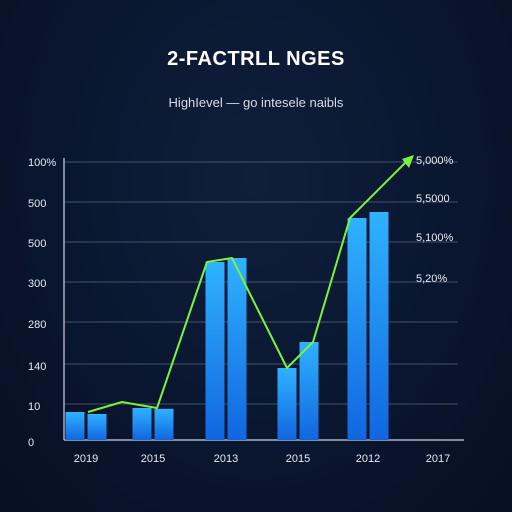  I want to click on x-tick-label: 2012, so click(368, 459).